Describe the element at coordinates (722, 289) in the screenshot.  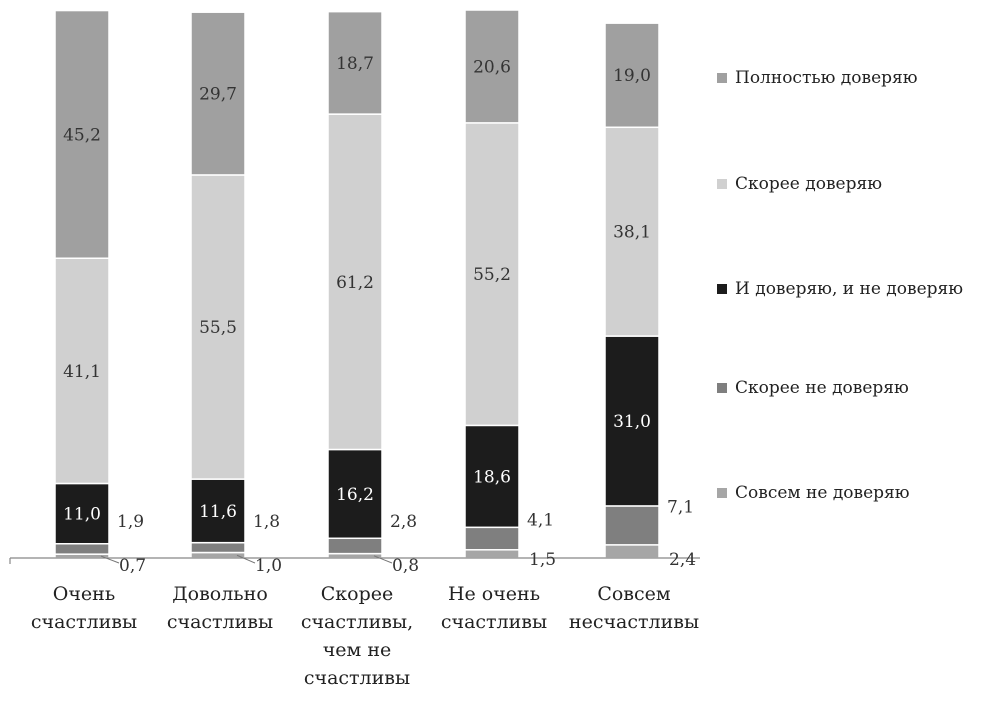
I see `legend-swatch-и-доверяю-и-не-доверяю` at that location.